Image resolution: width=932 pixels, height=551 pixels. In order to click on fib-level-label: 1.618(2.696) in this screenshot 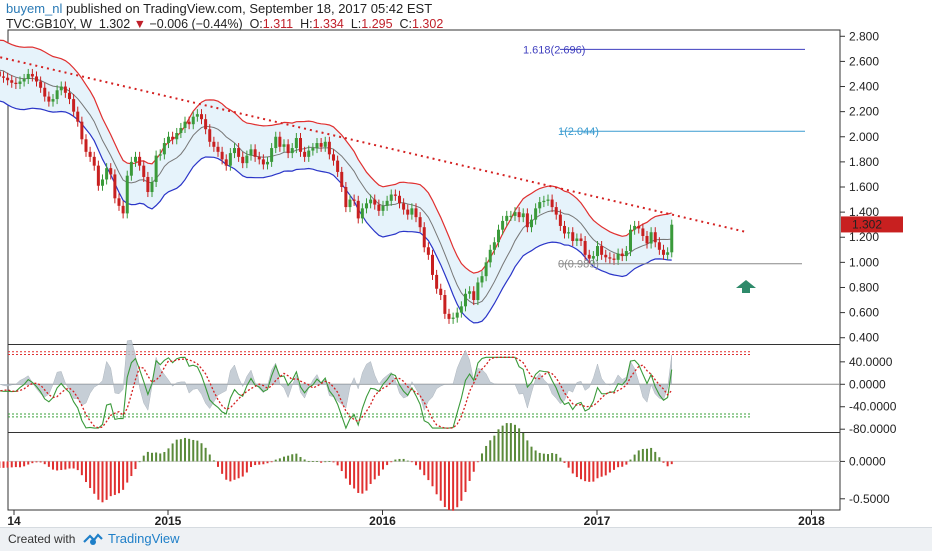, I will do `click(554, 50)`.